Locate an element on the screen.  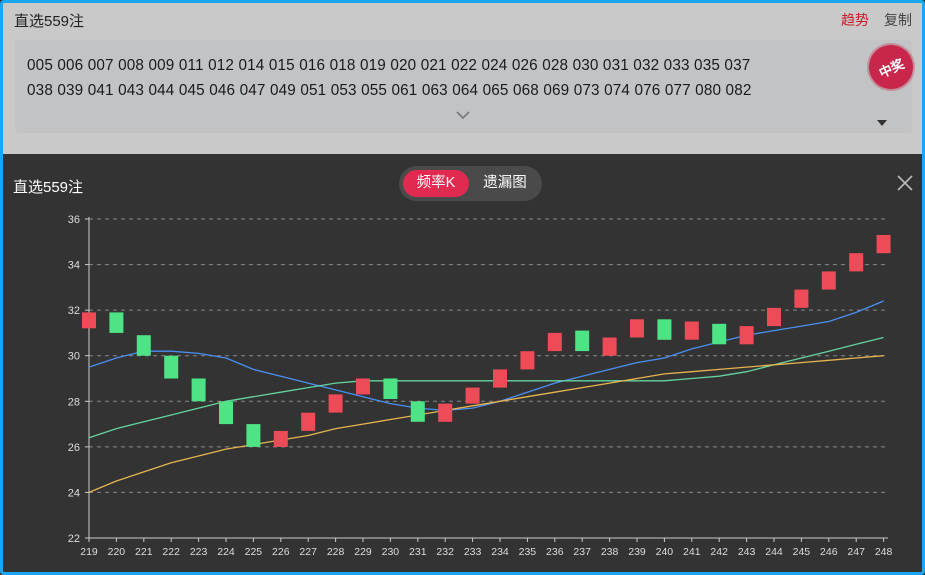
panel-title: 直选559注 is located at coordinates (48, 187).